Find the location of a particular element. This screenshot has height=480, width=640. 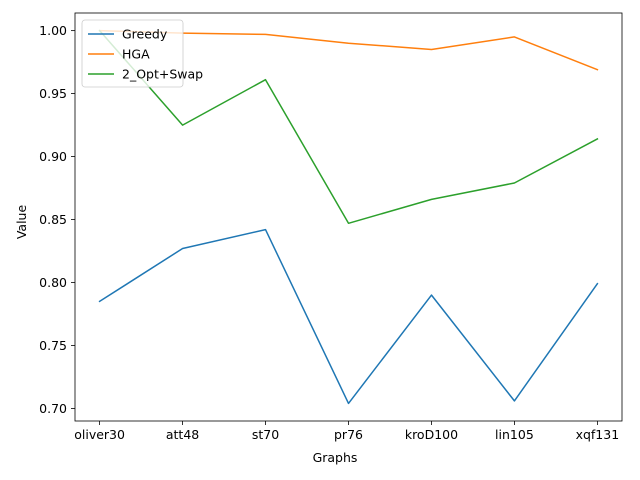

y-tick-label: 0.85 is located at coordinates (53, 219).